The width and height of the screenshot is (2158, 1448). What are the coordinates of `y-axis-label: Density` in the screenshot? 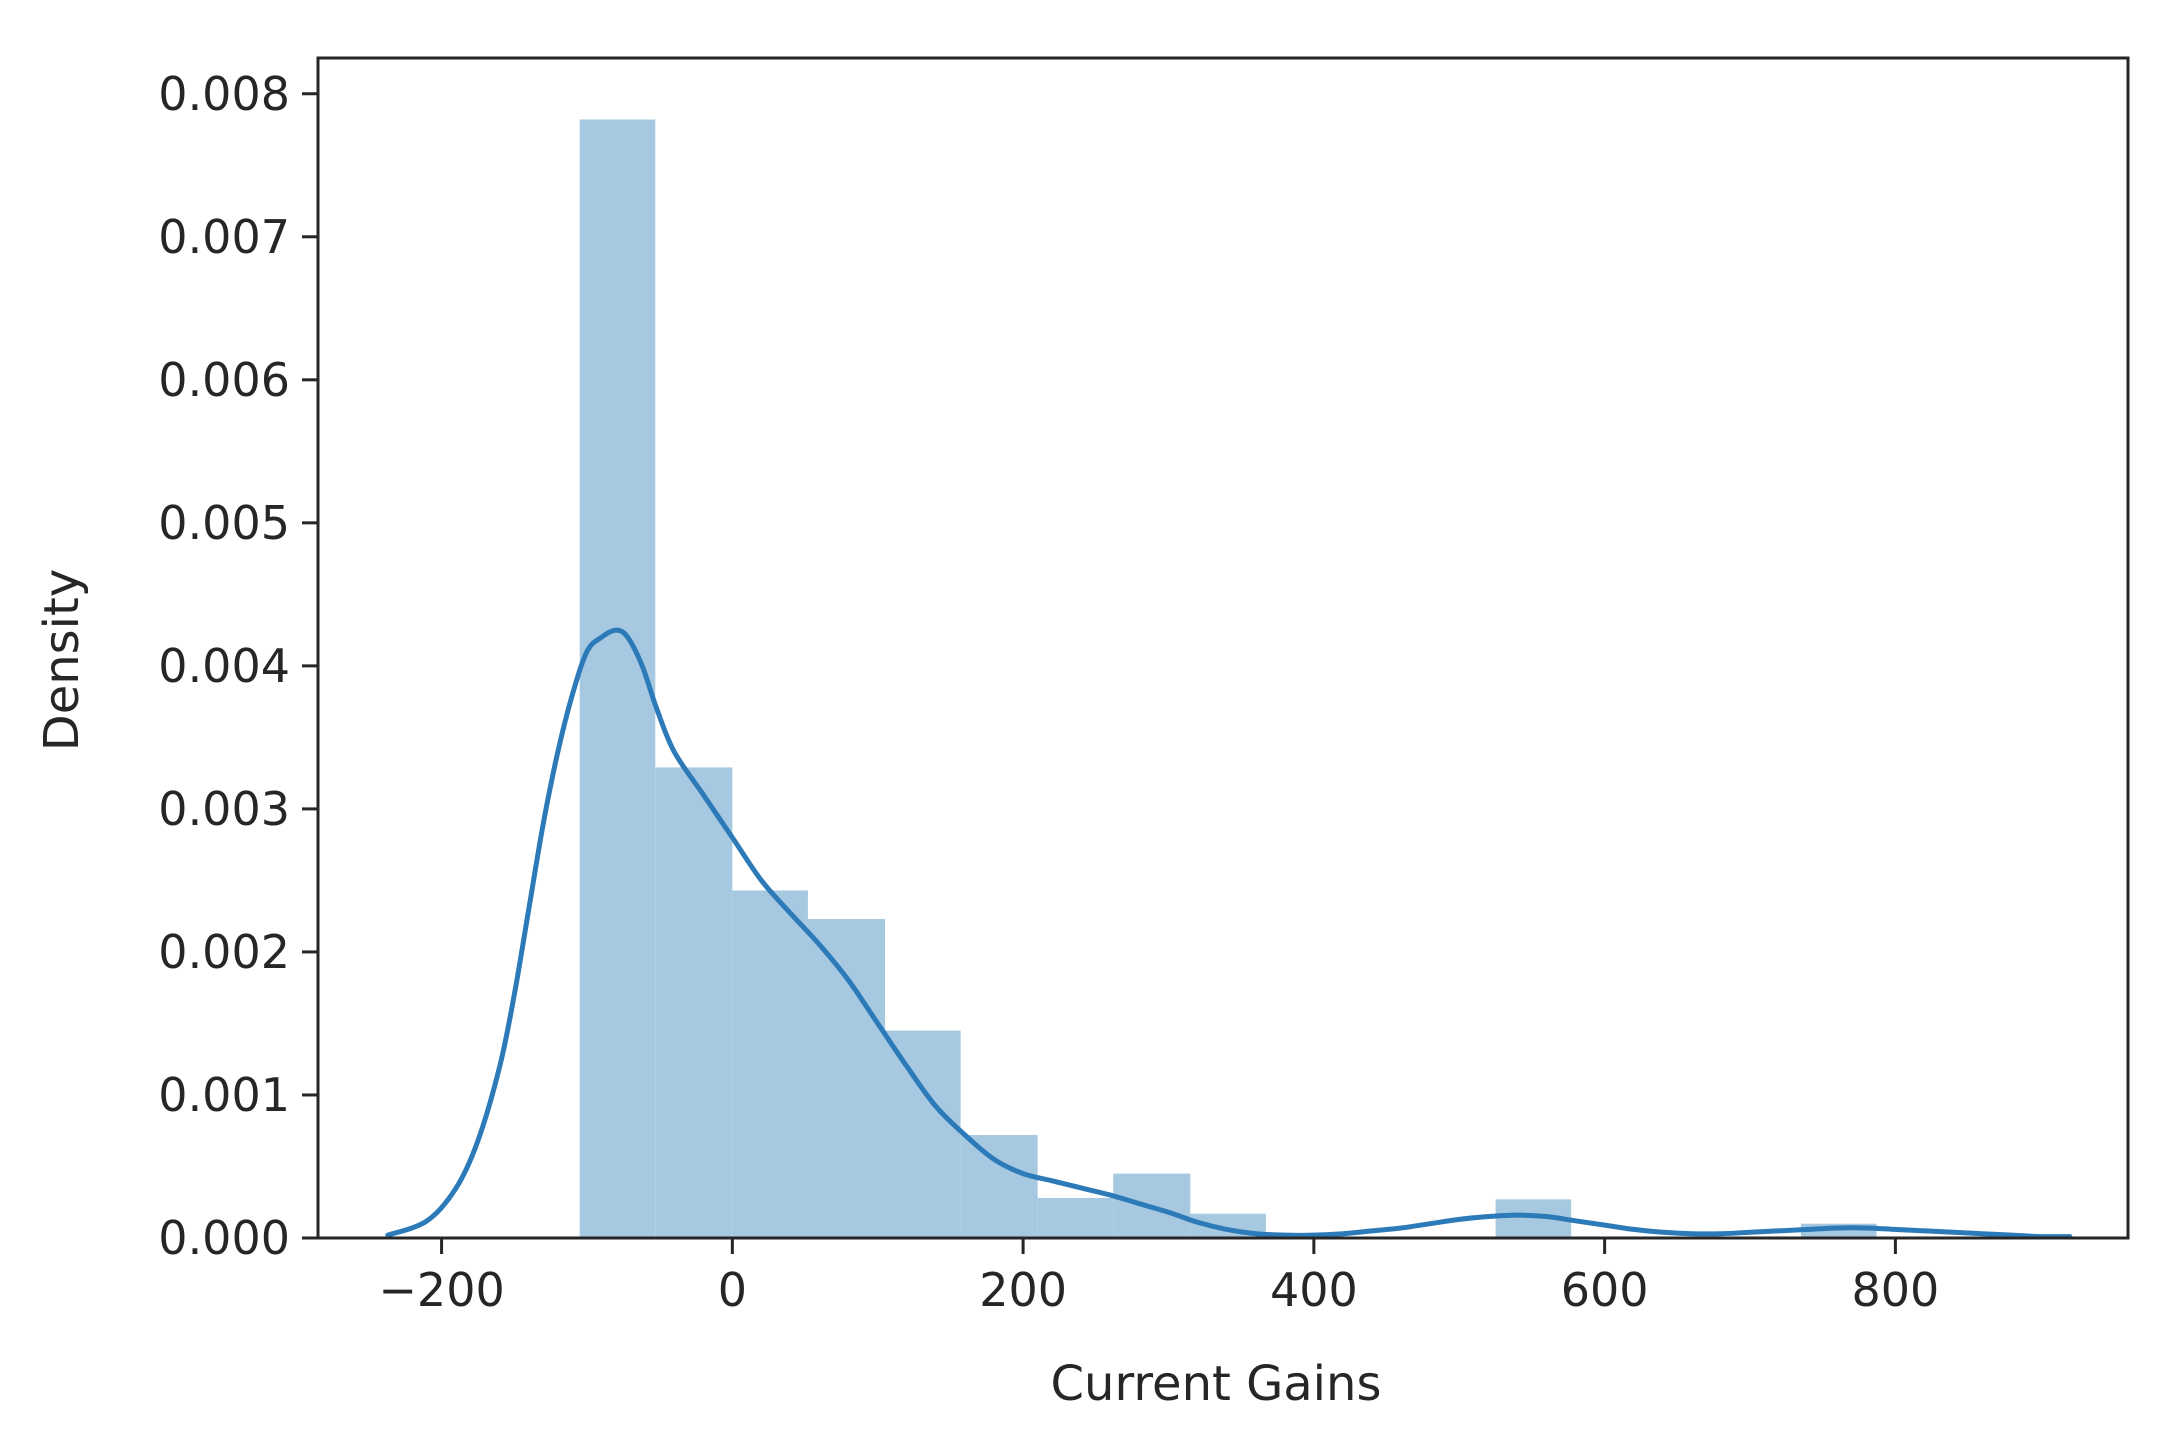 It's located at (62, 660).